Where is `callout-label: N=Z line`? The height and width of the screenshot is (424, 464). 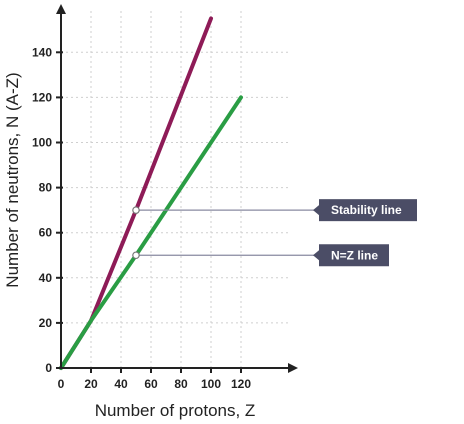
callout-label: N=Z line is located at coordinates (354, 255).